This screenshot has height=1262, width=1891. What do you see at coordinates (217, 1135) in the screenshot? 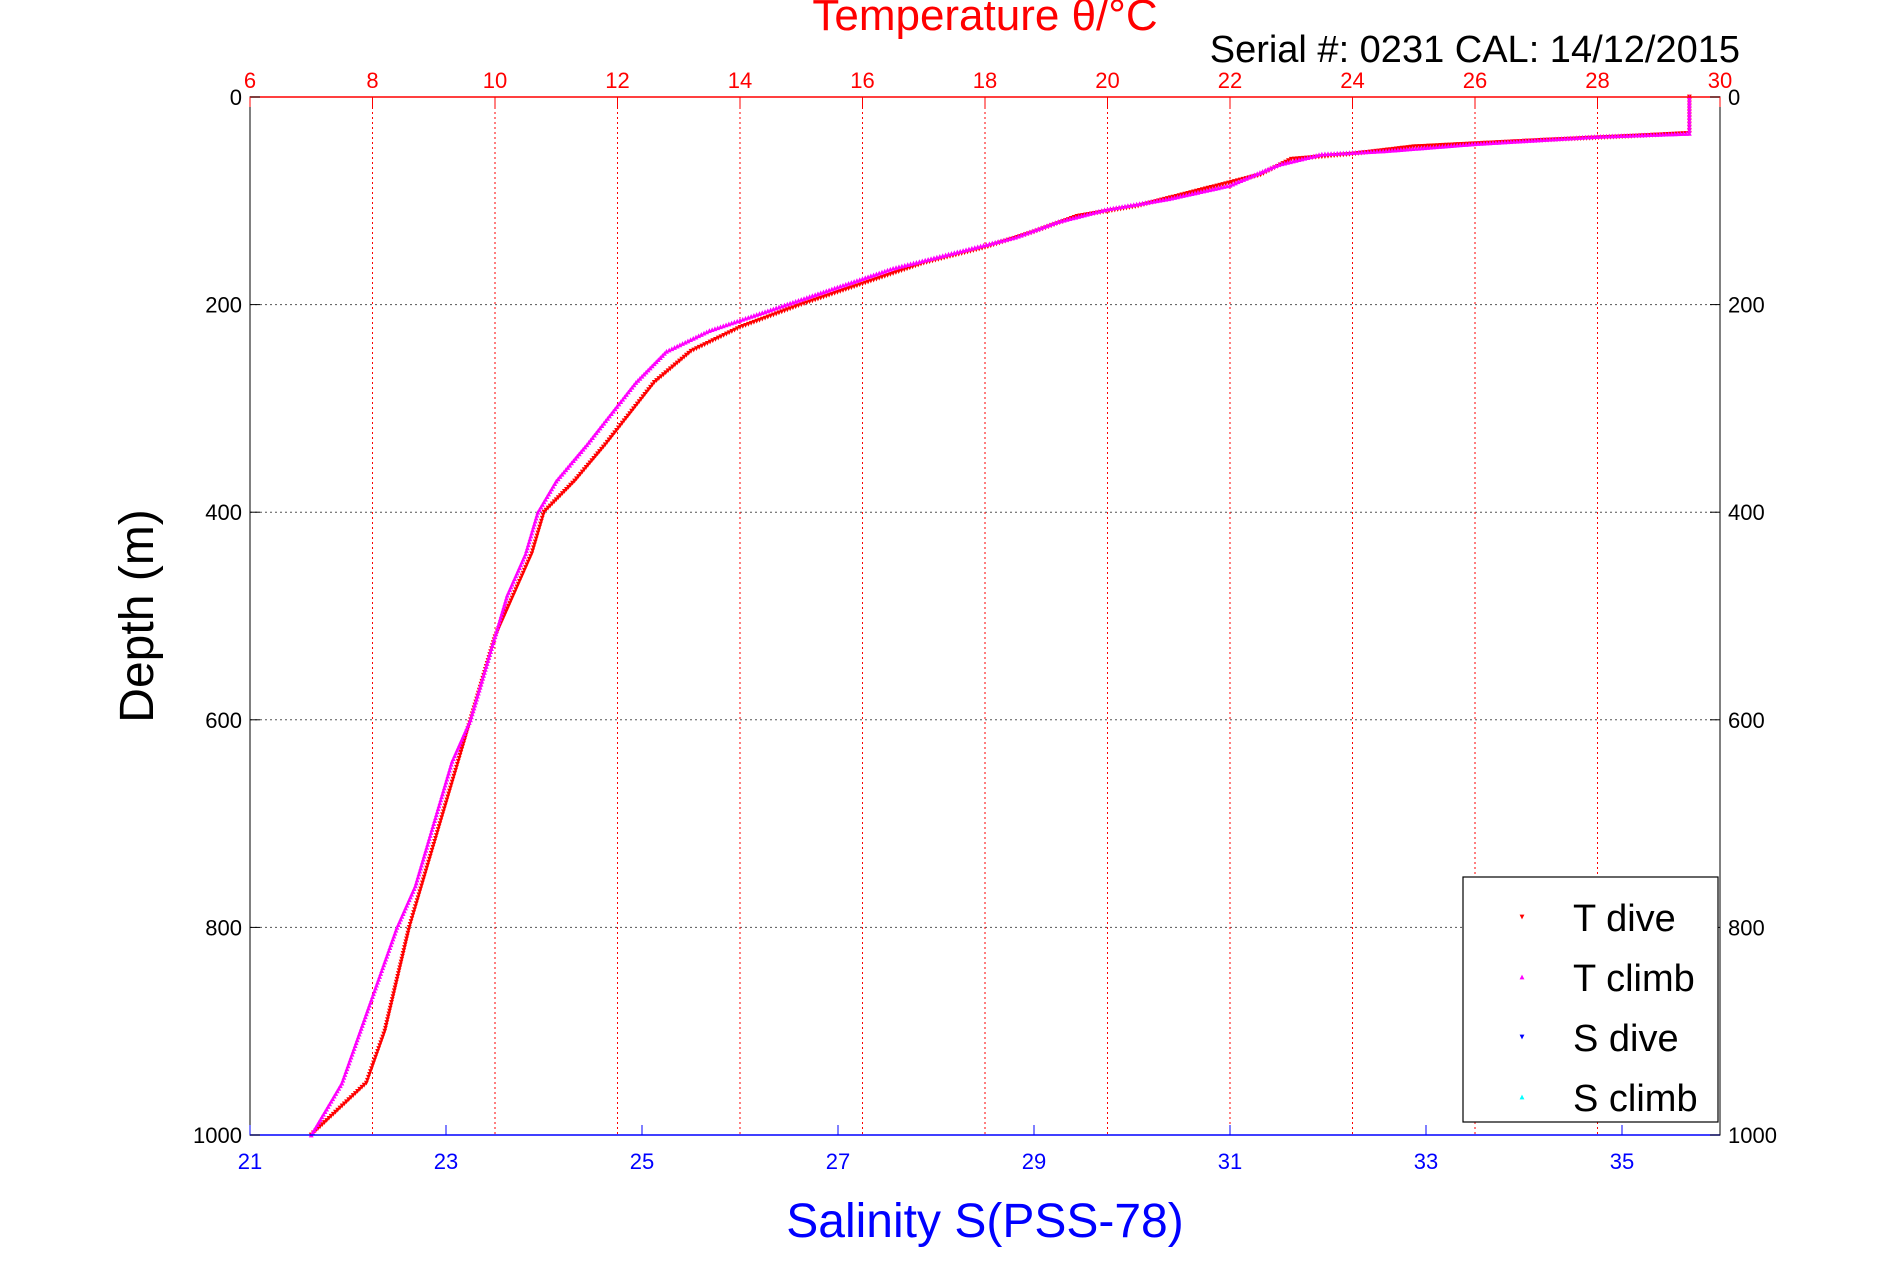
I see `depth-tick-label-left: 1000` at bounding box center [217, 1135].